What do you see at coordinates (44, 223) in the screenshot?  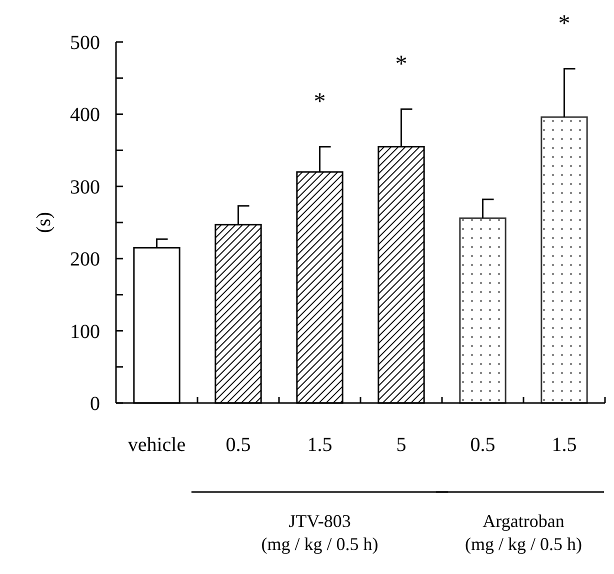 I see `y-axis-title: (s)` at bounding box center [44, 223].